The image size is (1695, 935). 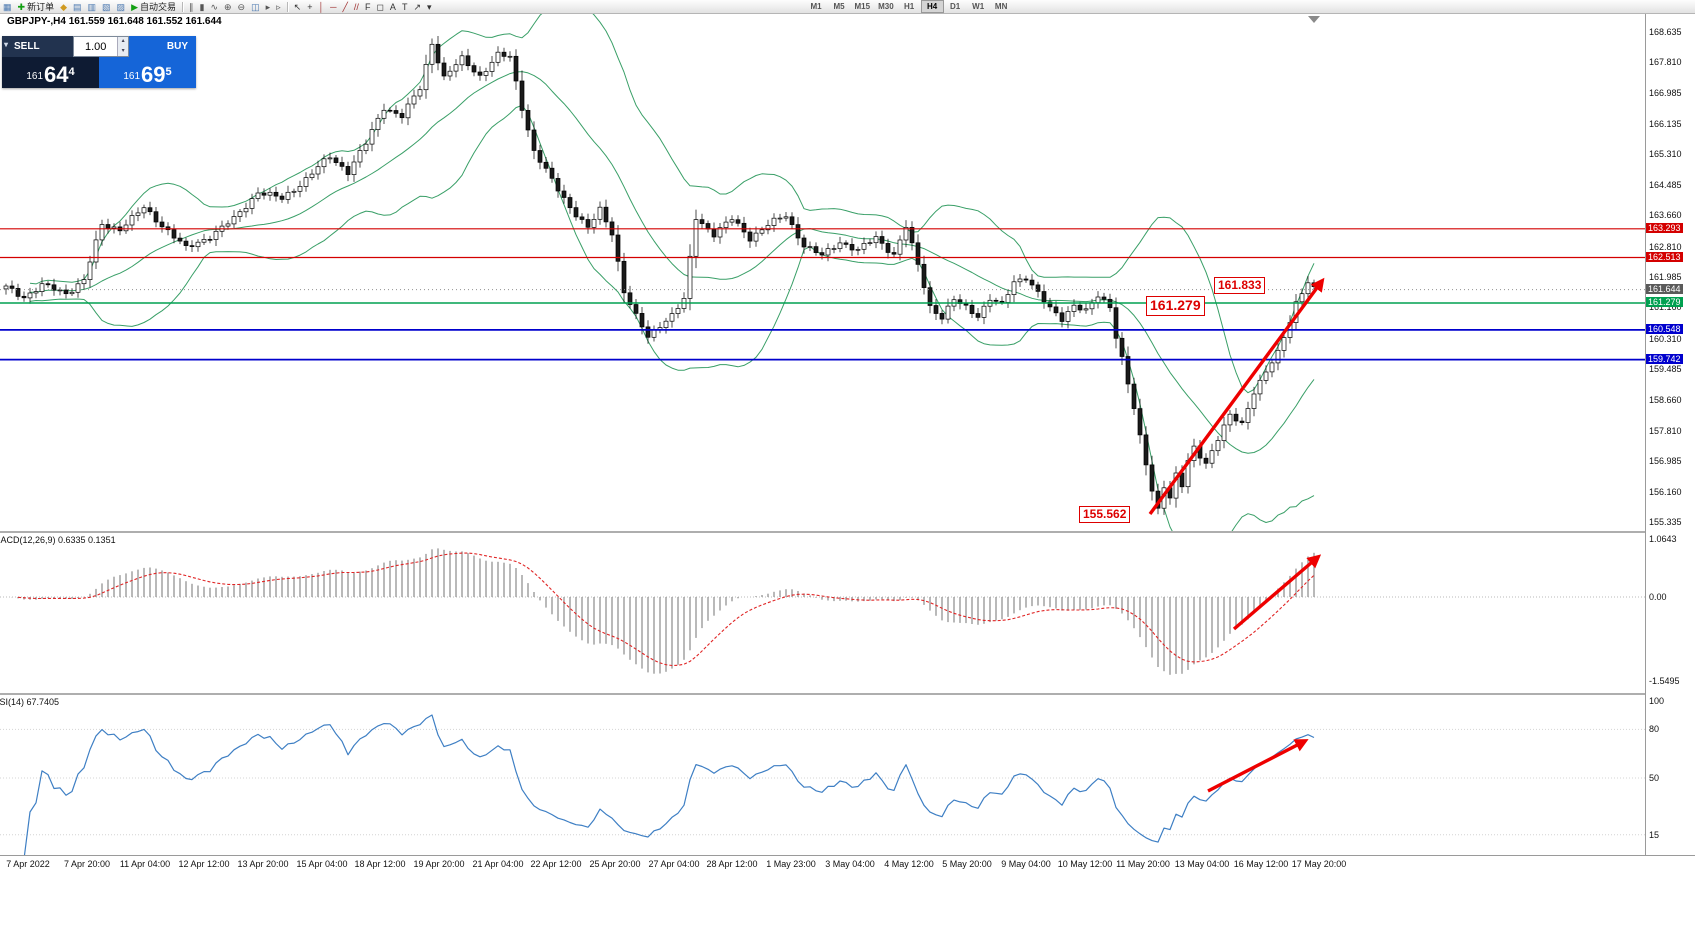 I want to click on time-axis-label: 5 May 20:00, so click(x=967, y=864).